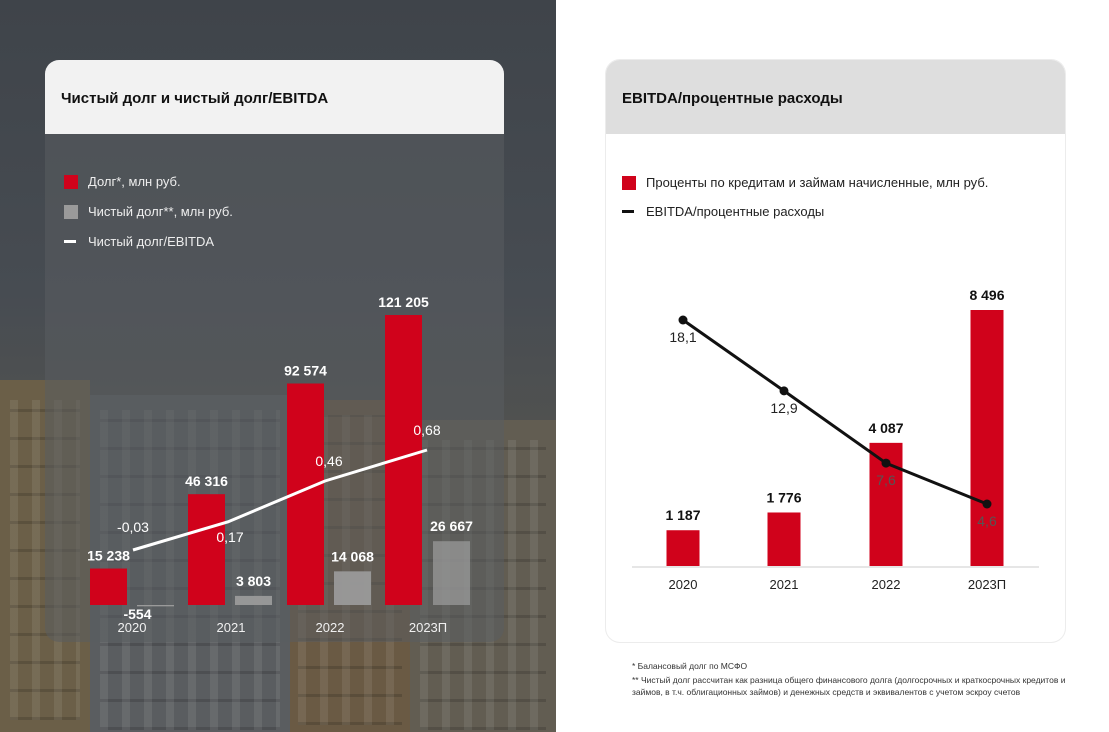 Image resolution: width=1109 pixels, height=732 pixels. Describe the element at coordinates (151, 241) in the screenshot. I see `legend-label: Чистый долг/EBITDA` at that location.